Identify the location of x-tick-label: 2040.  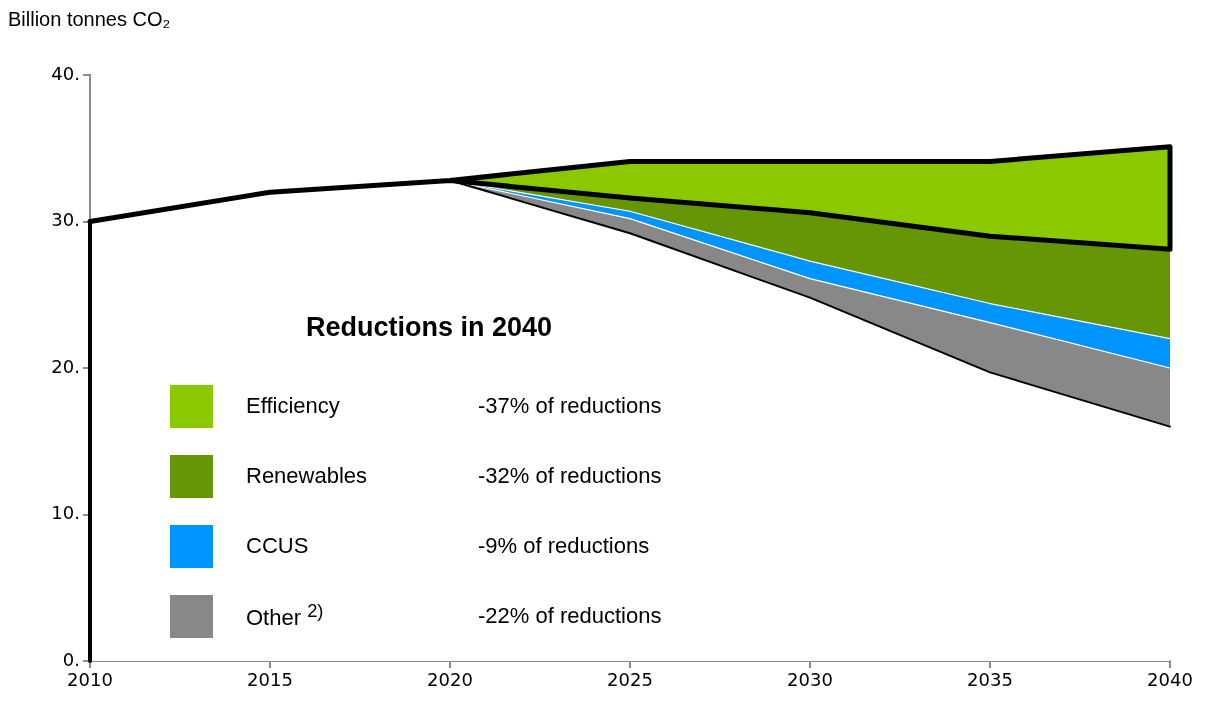
(1170, 680).